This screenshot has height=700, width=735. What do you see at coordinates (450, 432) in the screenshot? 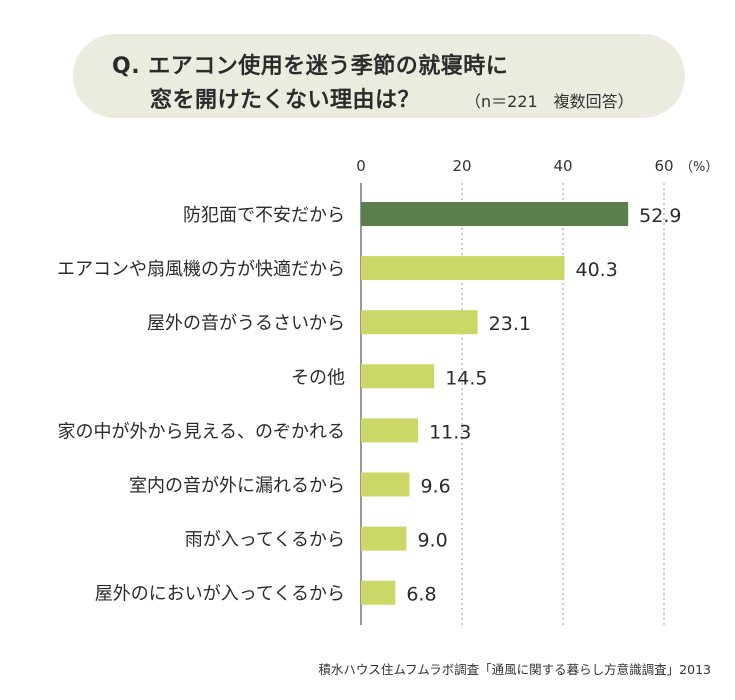
I see `value-label: 11.3` at bounding box center [450, 432].